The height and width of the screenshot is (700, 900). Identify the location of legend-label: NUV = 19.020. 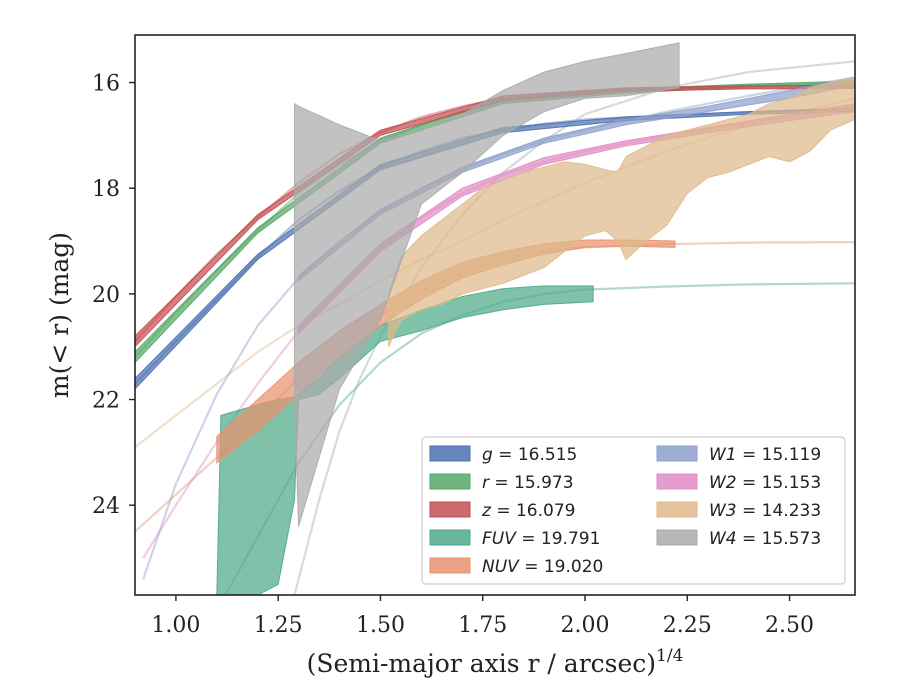
(542, 567).